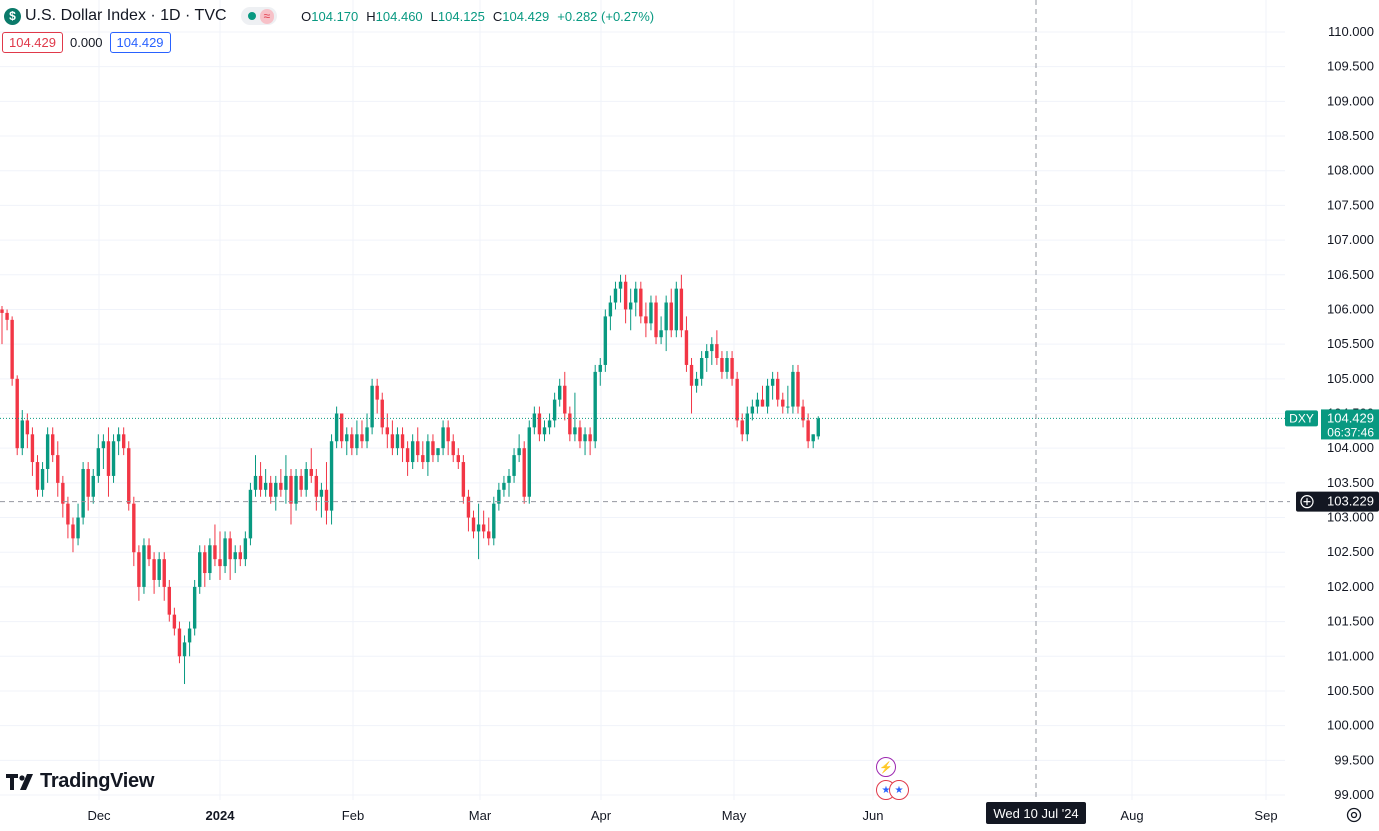 Image resolution: width=1379 pixels, height=831 pixels. I want to click on time-tick-label: 2024, so click(221, 815).